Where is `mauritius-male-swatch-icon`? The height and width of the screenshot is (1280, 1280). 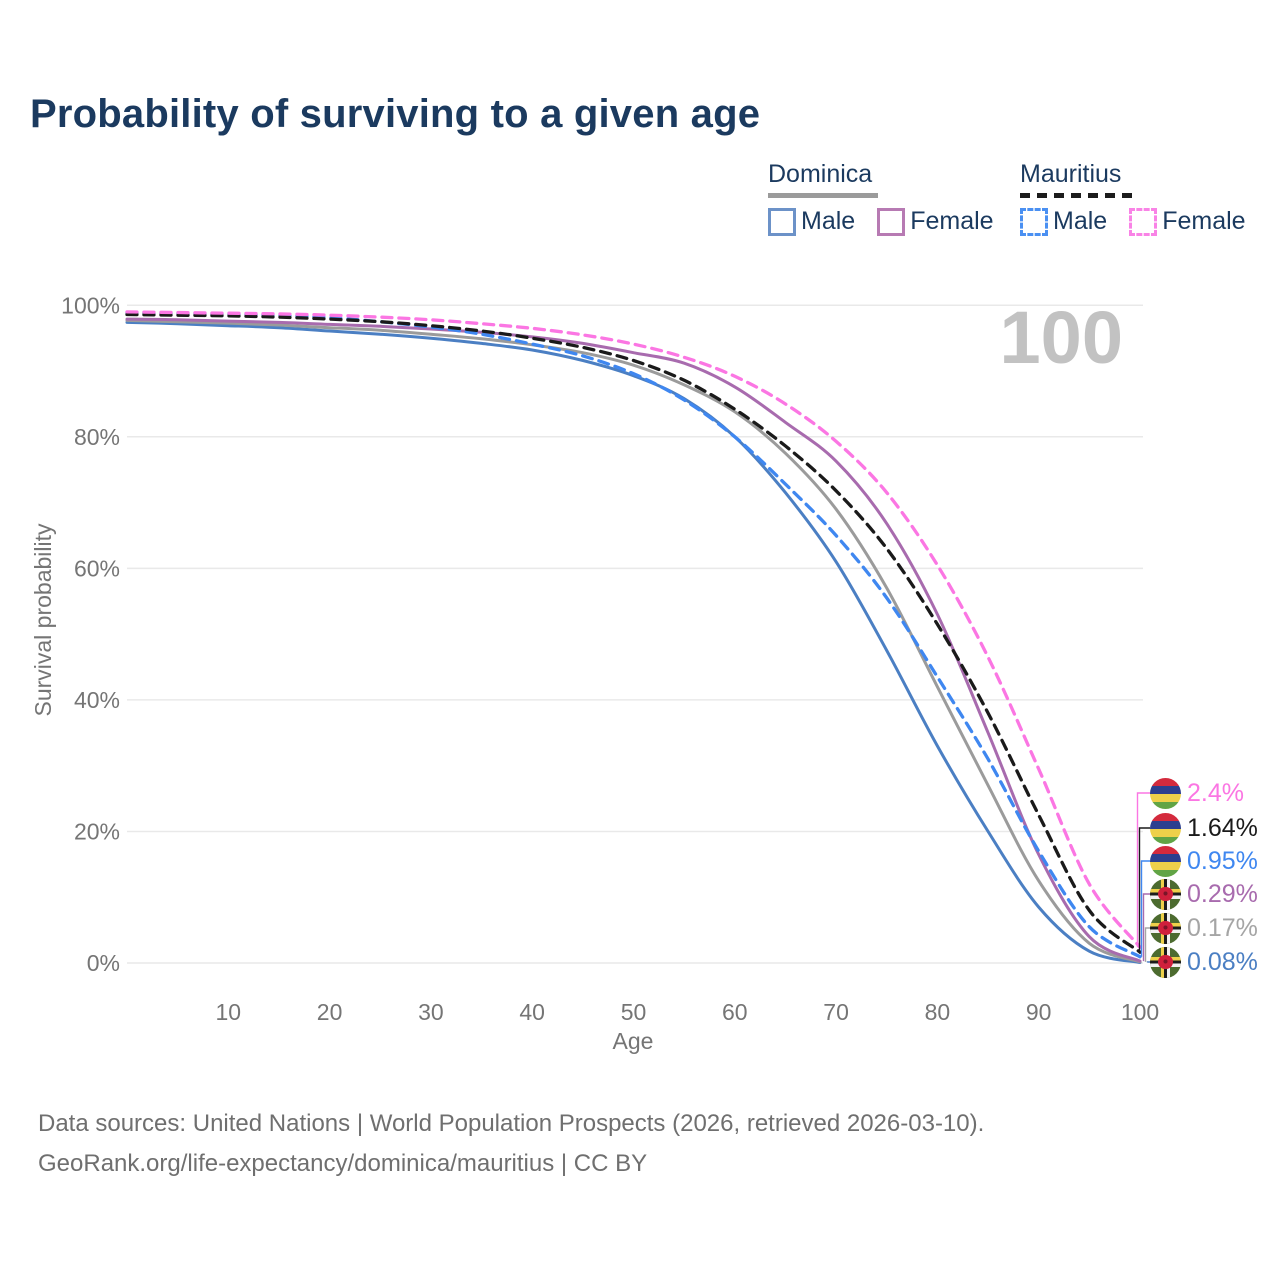 mauritius-male-swatch-icon is located at coordinates (1034, 221).